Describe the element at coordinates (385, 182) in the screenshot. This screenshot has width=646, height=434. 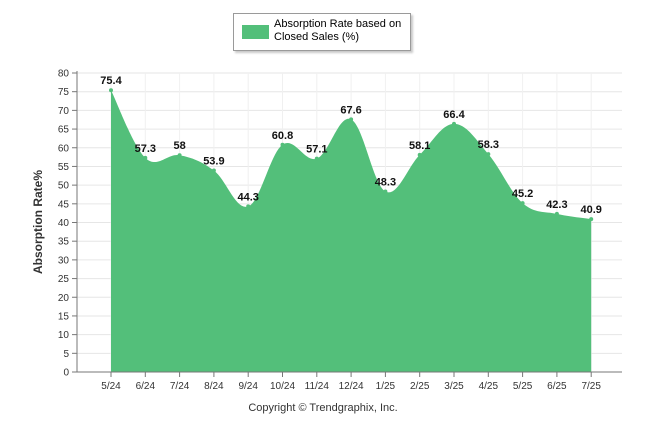
I see `data-label: 48.3` at that location.